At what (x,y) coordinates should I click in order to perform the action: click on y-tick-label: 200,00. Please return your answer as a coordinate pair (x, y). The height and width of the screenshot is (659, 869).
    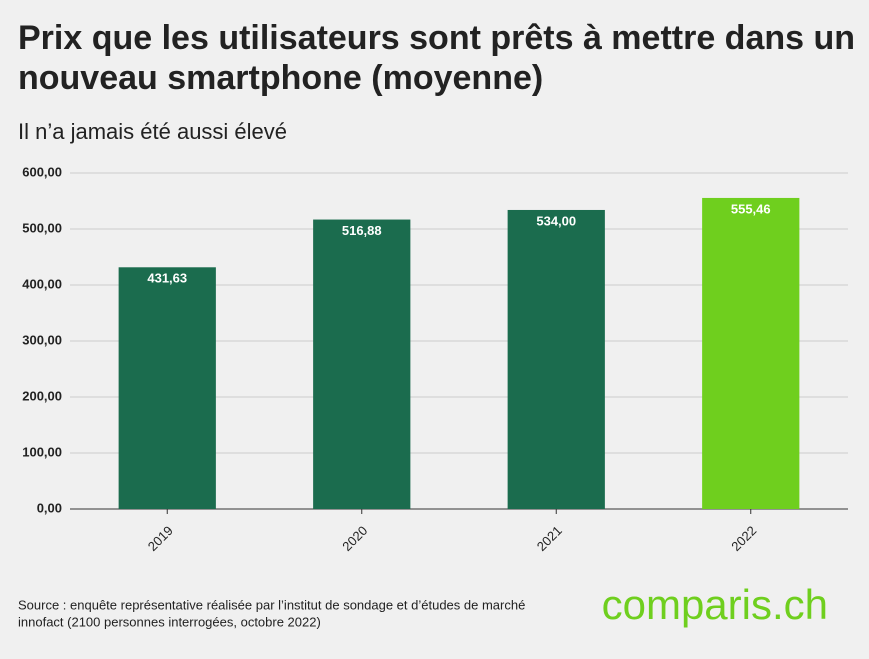
    Looking at the image, I should click on (42, 395).